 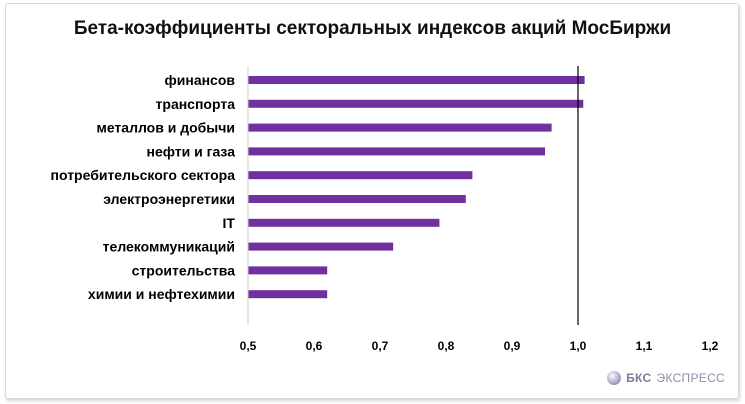 I want to click on x-tick-label: 0,6, so click(x=314, y=346).